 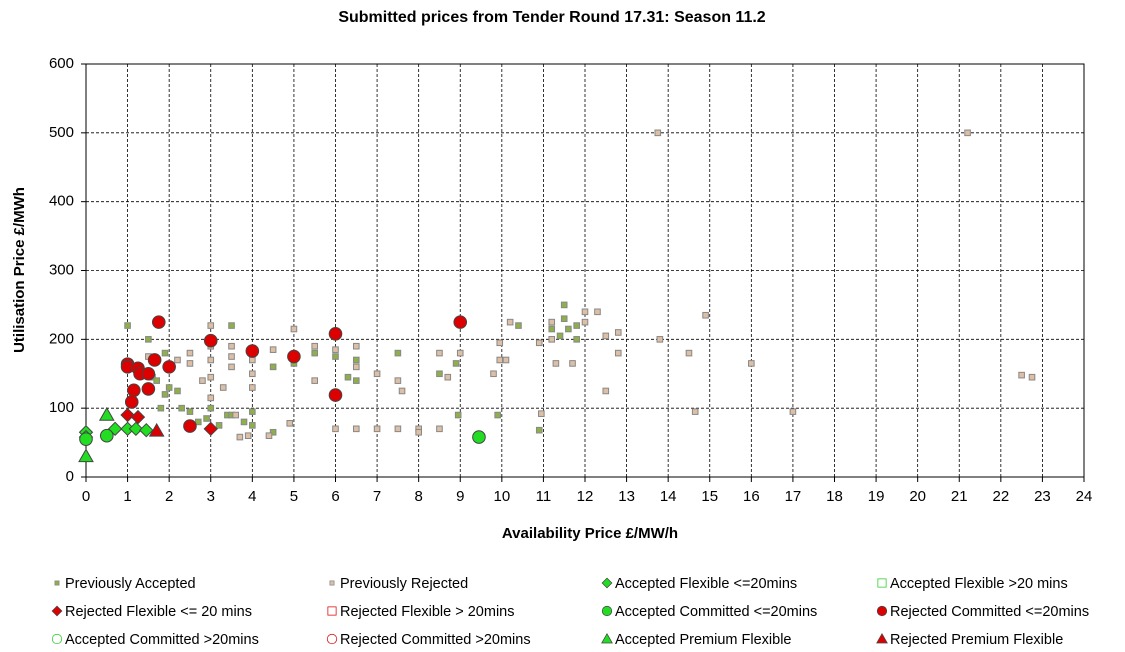 What do you see at coordinates (1042, 496) in the screenshot?
I see `x-tick-label: 23` at bounding box center [1042, 496].